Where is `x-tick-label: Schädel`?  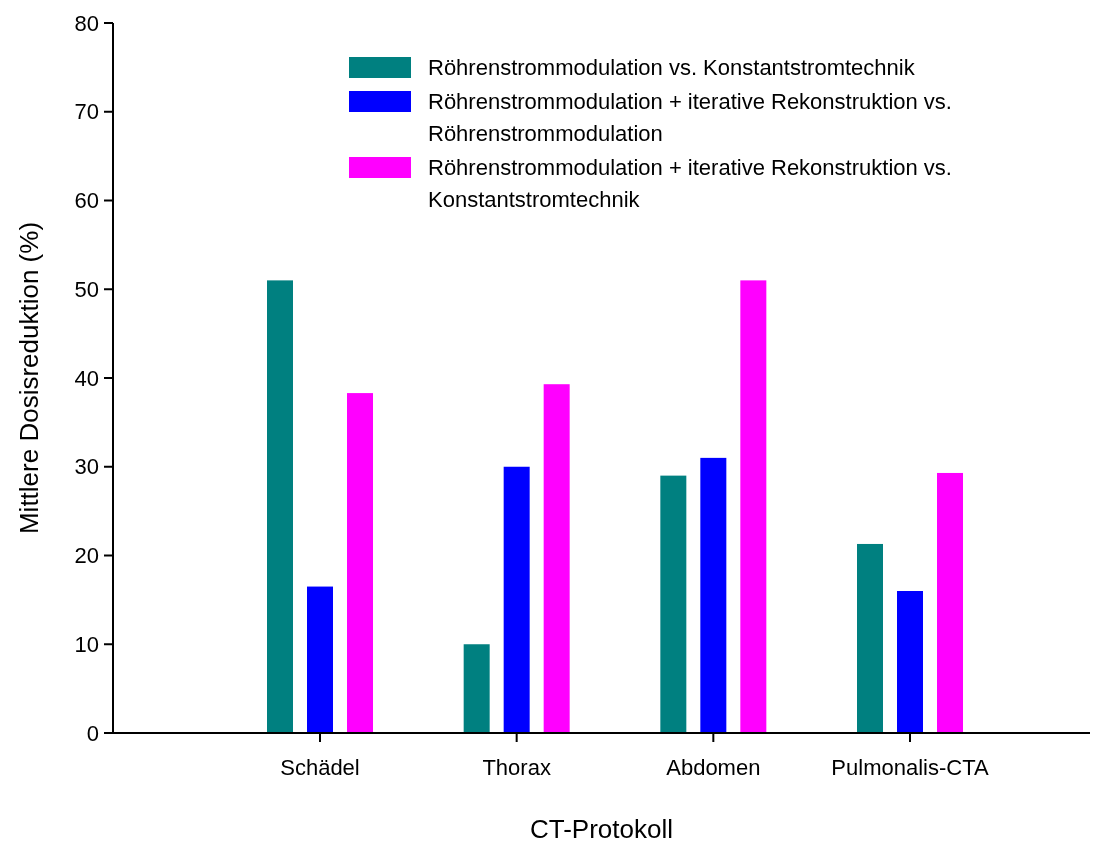
x-tick-label: Schädel is located at coordinates (320, 767).